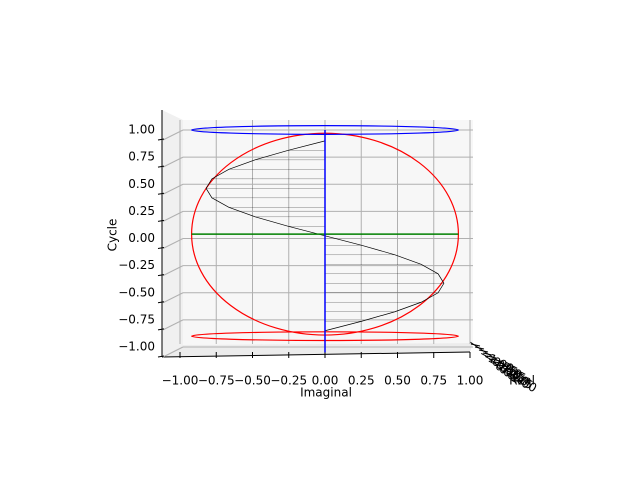 Image resolution: width=640 pixels, height=480 pixels. What do you see at coordinates (141, 211) in the screenshot?
I see `y-tick-label: 0.25` at bounding box center [141, 211].